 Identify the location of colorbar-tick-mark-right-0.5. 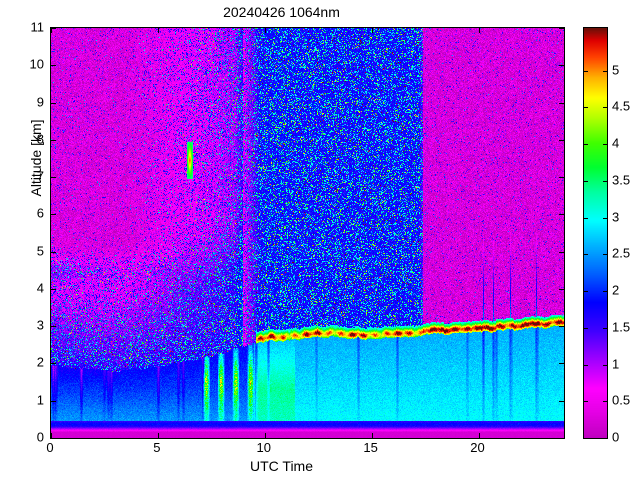
(605, 402).